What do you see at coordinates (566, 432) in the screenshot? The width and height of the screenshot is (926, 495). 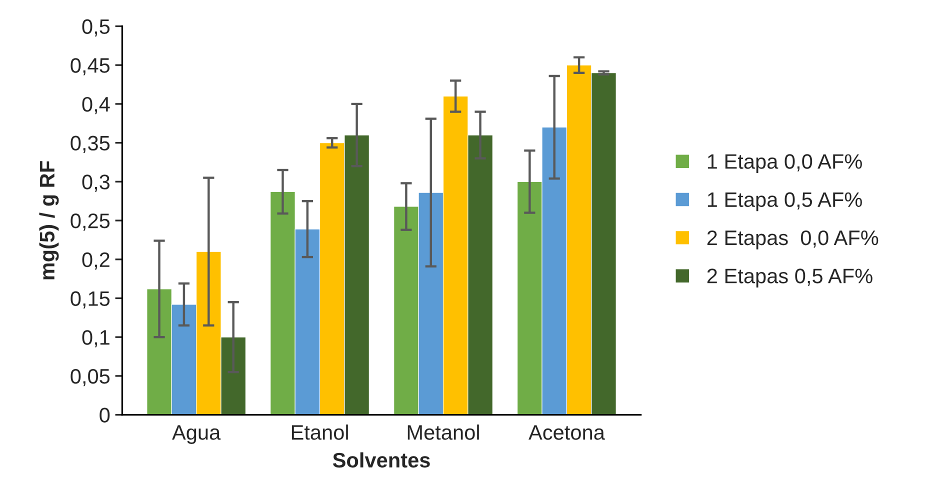 I see `x-tick-label: Acetona` at bounding box center [566, 432].